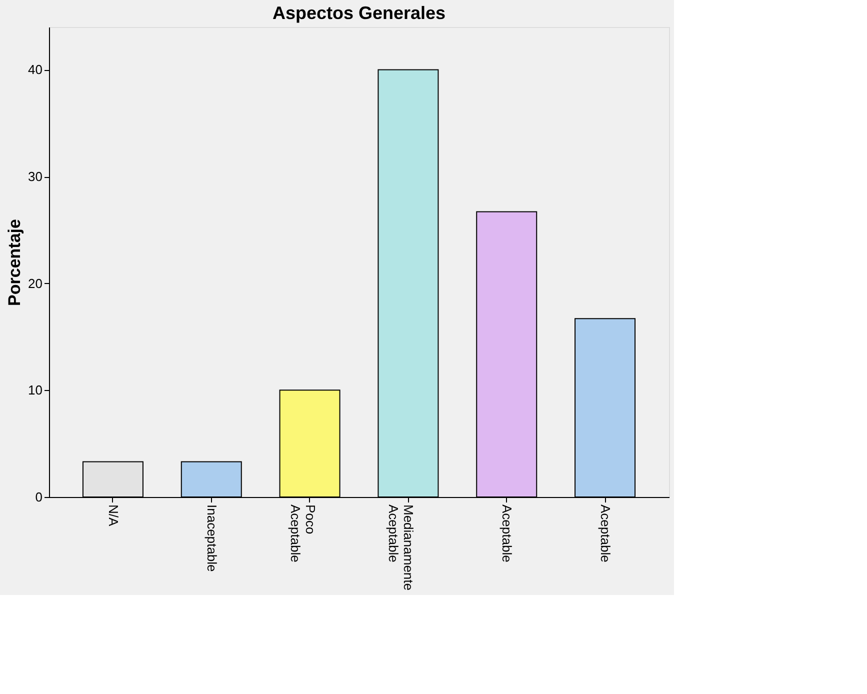  Describe the element at coordinates (212, 538) in the screenshot. I see `x-tick-label: Inaceptable` at that location.